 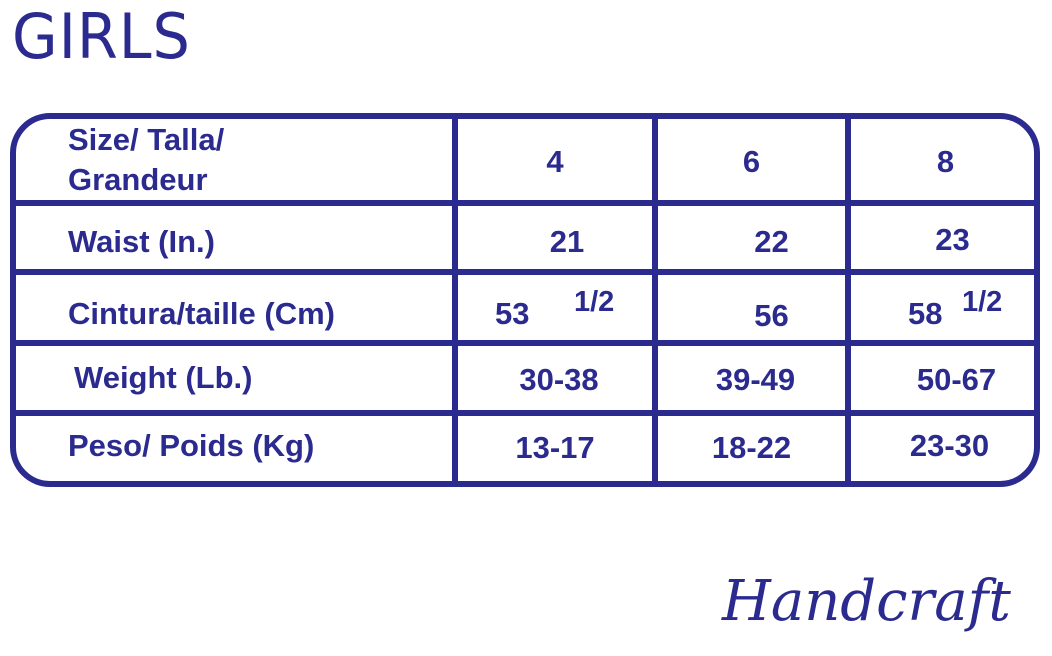 I want to click on header-label: Size/ Talla/ Grandeur, so click(x=146, y=160).